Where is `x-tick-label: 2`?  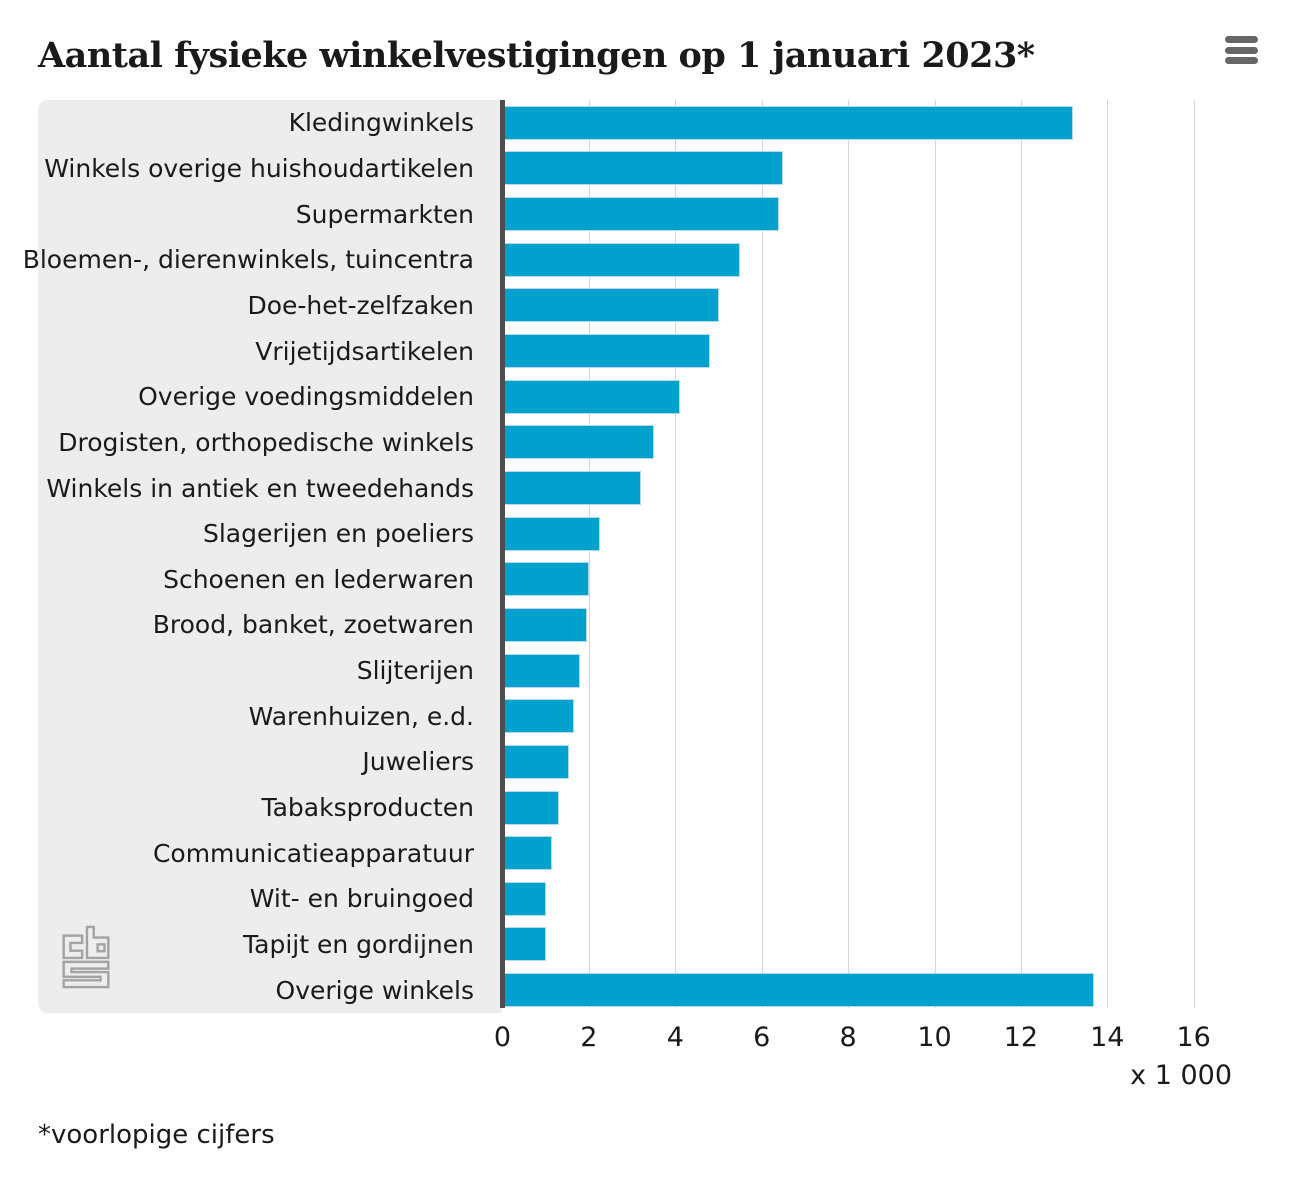 x-tick-label: 2 is located at coordinates (589, 1037).